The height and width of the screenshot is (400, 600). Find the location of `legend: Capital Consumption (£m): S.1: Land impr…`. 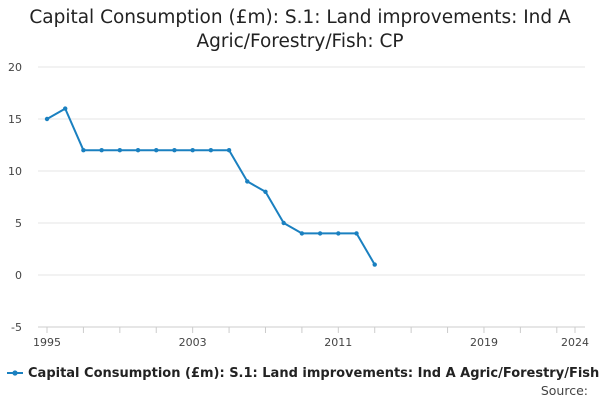

legend: Capital Consumption (£m): S.1: Land impr… is located at coordinates (303, 373).